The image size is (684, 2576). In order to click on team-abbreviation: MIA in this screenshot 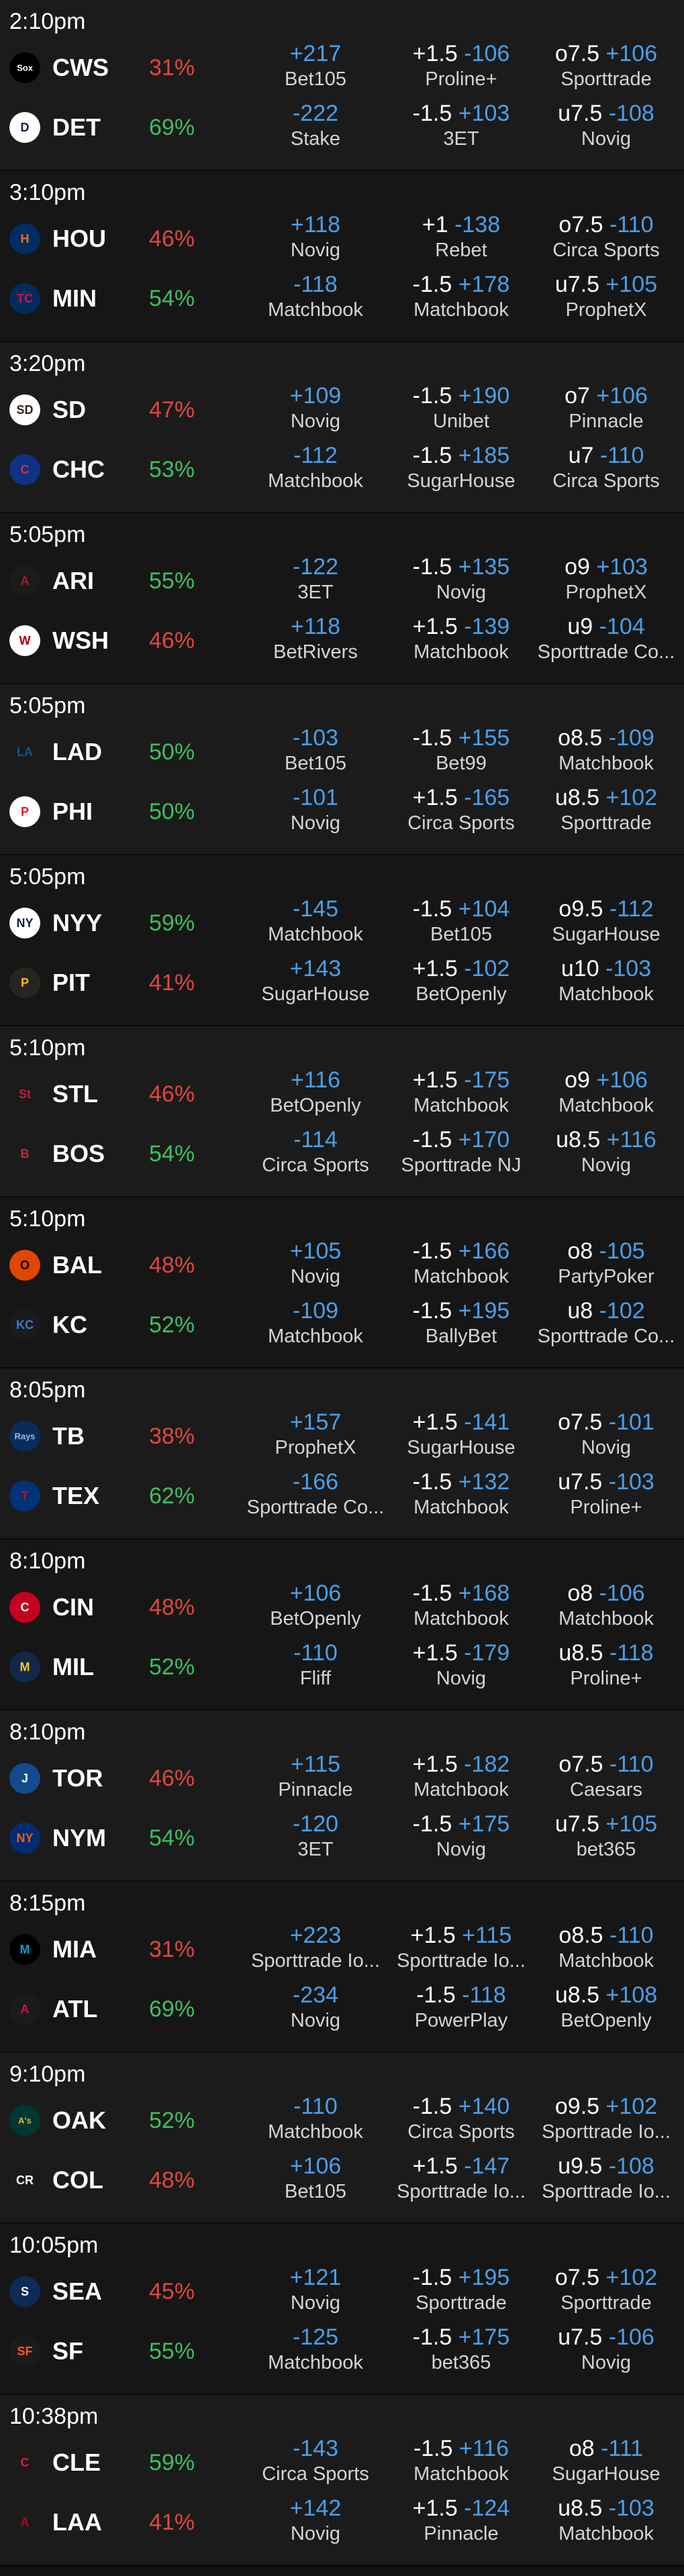, I will do `click(74, 1949)`.